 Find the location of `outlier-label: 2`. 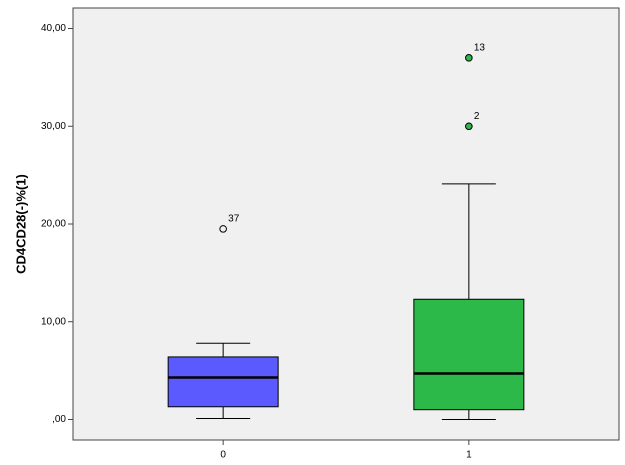

outlier-label: 2 is located at coordinates (477, 116).